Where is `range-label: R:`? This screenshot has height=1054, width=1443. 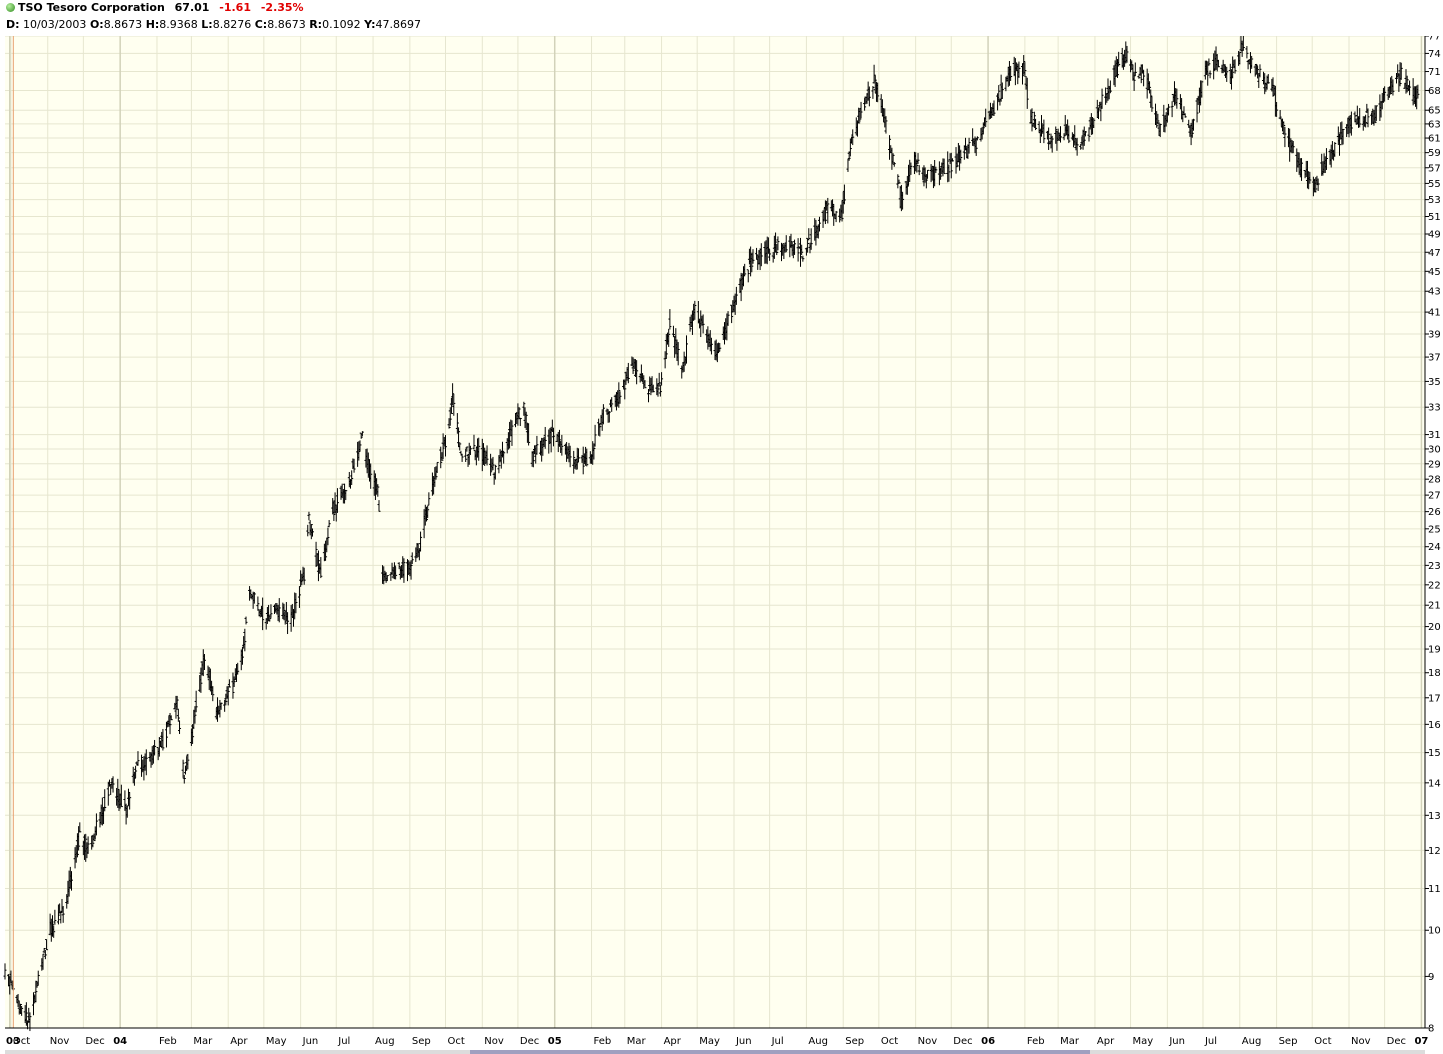 range-label: R: is located at coordinates (316, 24).